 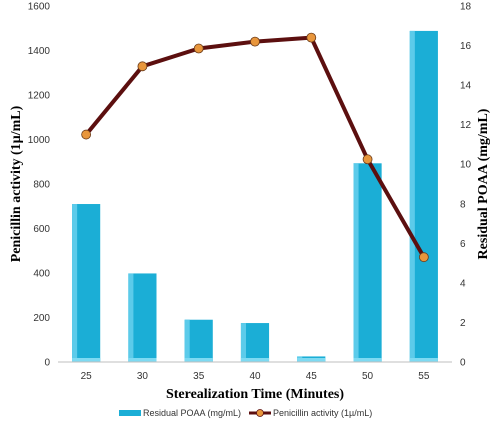 I want to click on left-y-tick-label: 1400, so click(x=39, y=51).